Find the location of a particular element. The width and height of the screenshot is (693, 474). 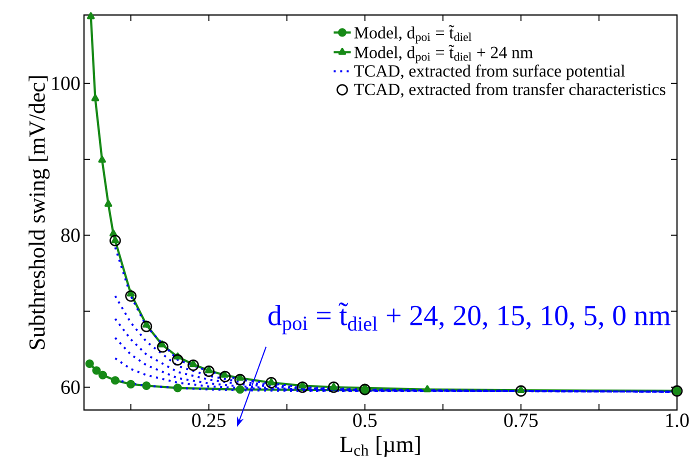

legend-label: Model, d$_{poi}$ = t̃$_{diel}$ is located at coordinates (413, 34).